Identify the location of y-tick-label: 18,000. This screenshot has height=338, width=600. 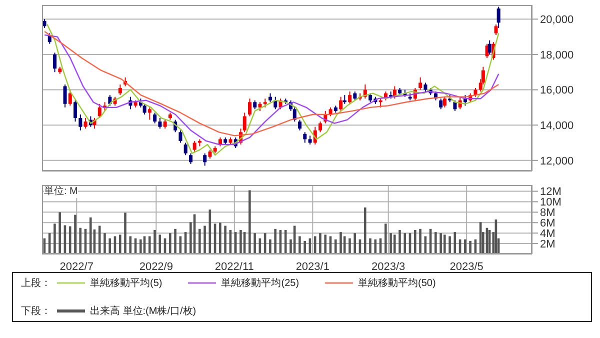
(557, 55).